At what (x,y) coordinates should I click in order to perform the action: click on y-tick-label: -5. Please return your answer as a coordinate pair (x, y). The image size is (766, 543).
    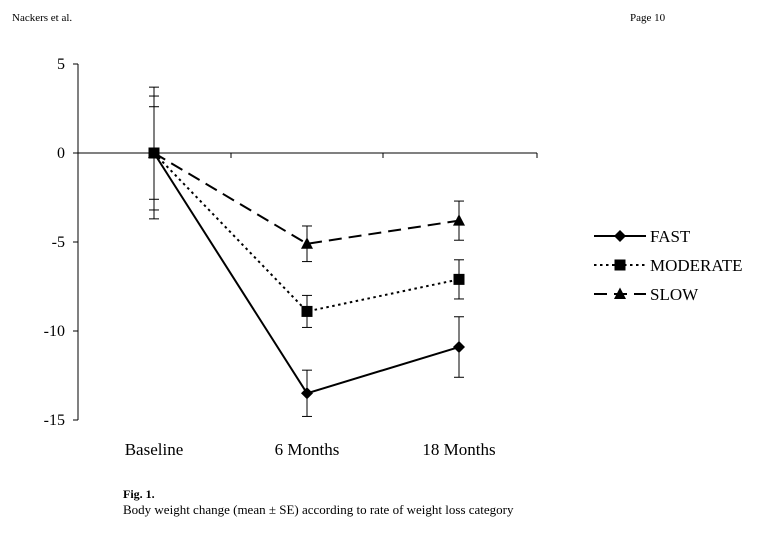
    Looking at the image, I should click on (58, 242).